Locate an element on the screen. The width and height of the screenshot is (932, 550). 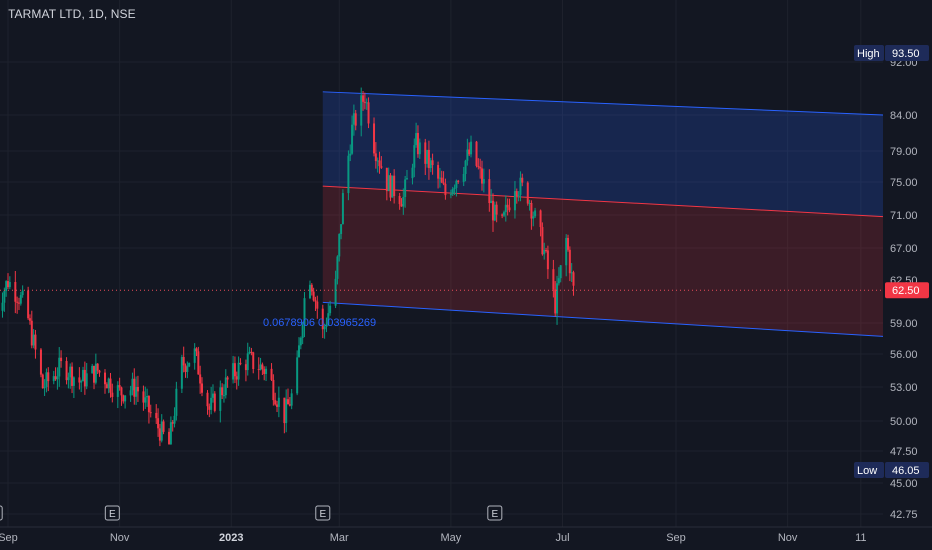
price-tick-label: 47.50 is located at coordinates (904, 452).